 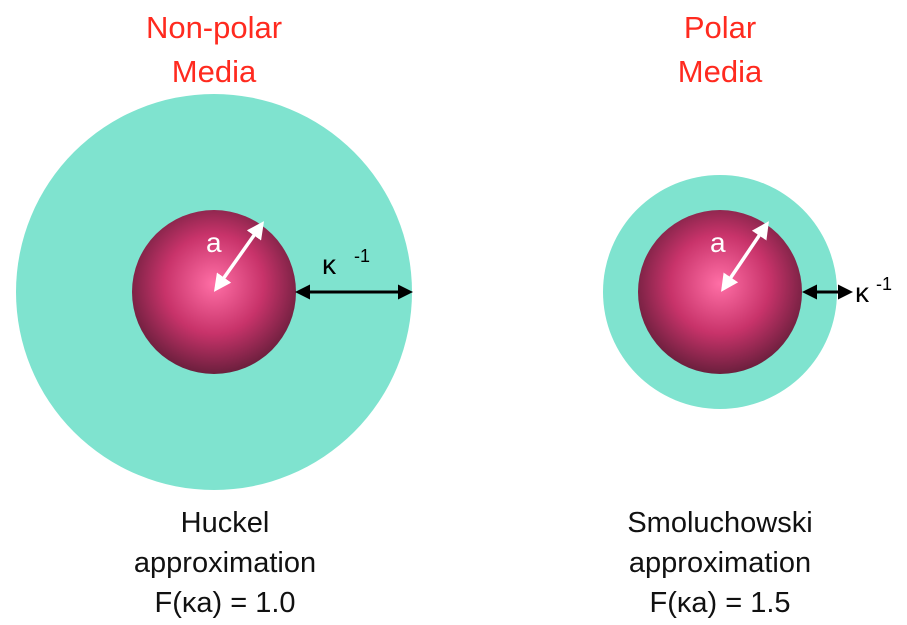 I want to click on caption-line-1: Huckel, so click(x=225, y=523).